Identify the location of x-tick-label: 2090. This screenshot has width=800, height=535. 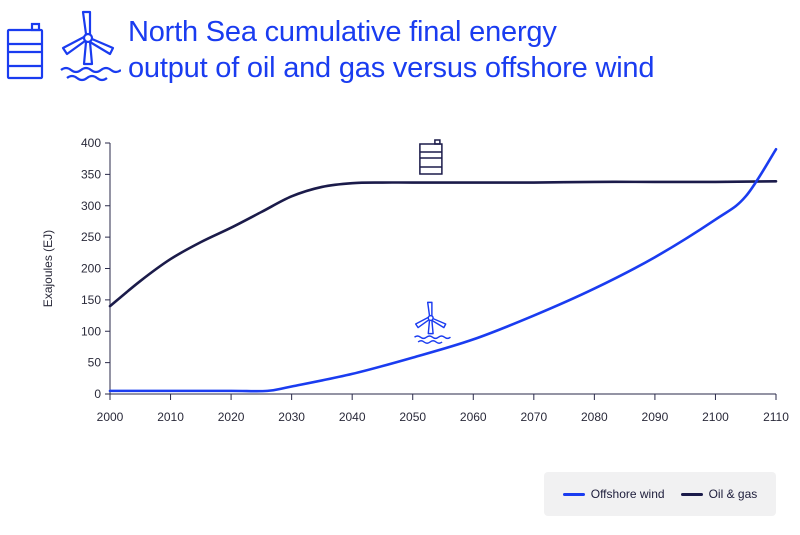
(655, 417).